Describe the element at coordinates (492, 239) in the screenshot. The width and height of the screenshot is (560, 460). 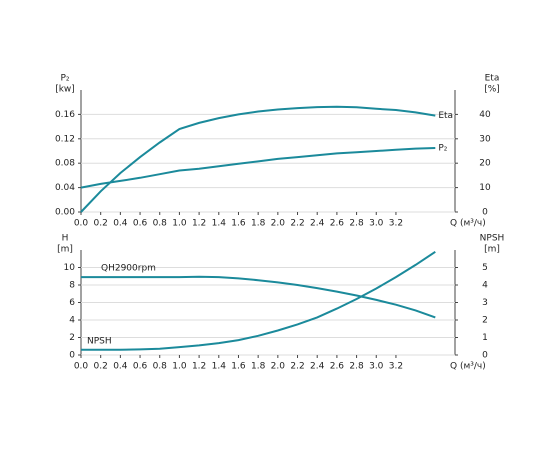
I see `y2-axis-label: NPSH` at that location.